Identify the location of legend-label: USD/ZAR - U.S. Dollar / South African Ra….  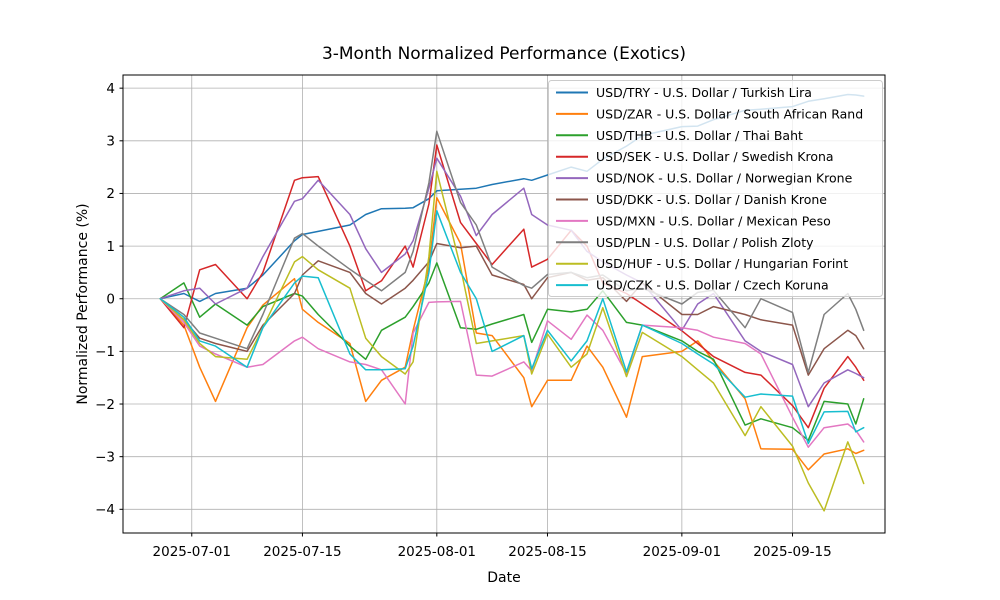
(729, 113).